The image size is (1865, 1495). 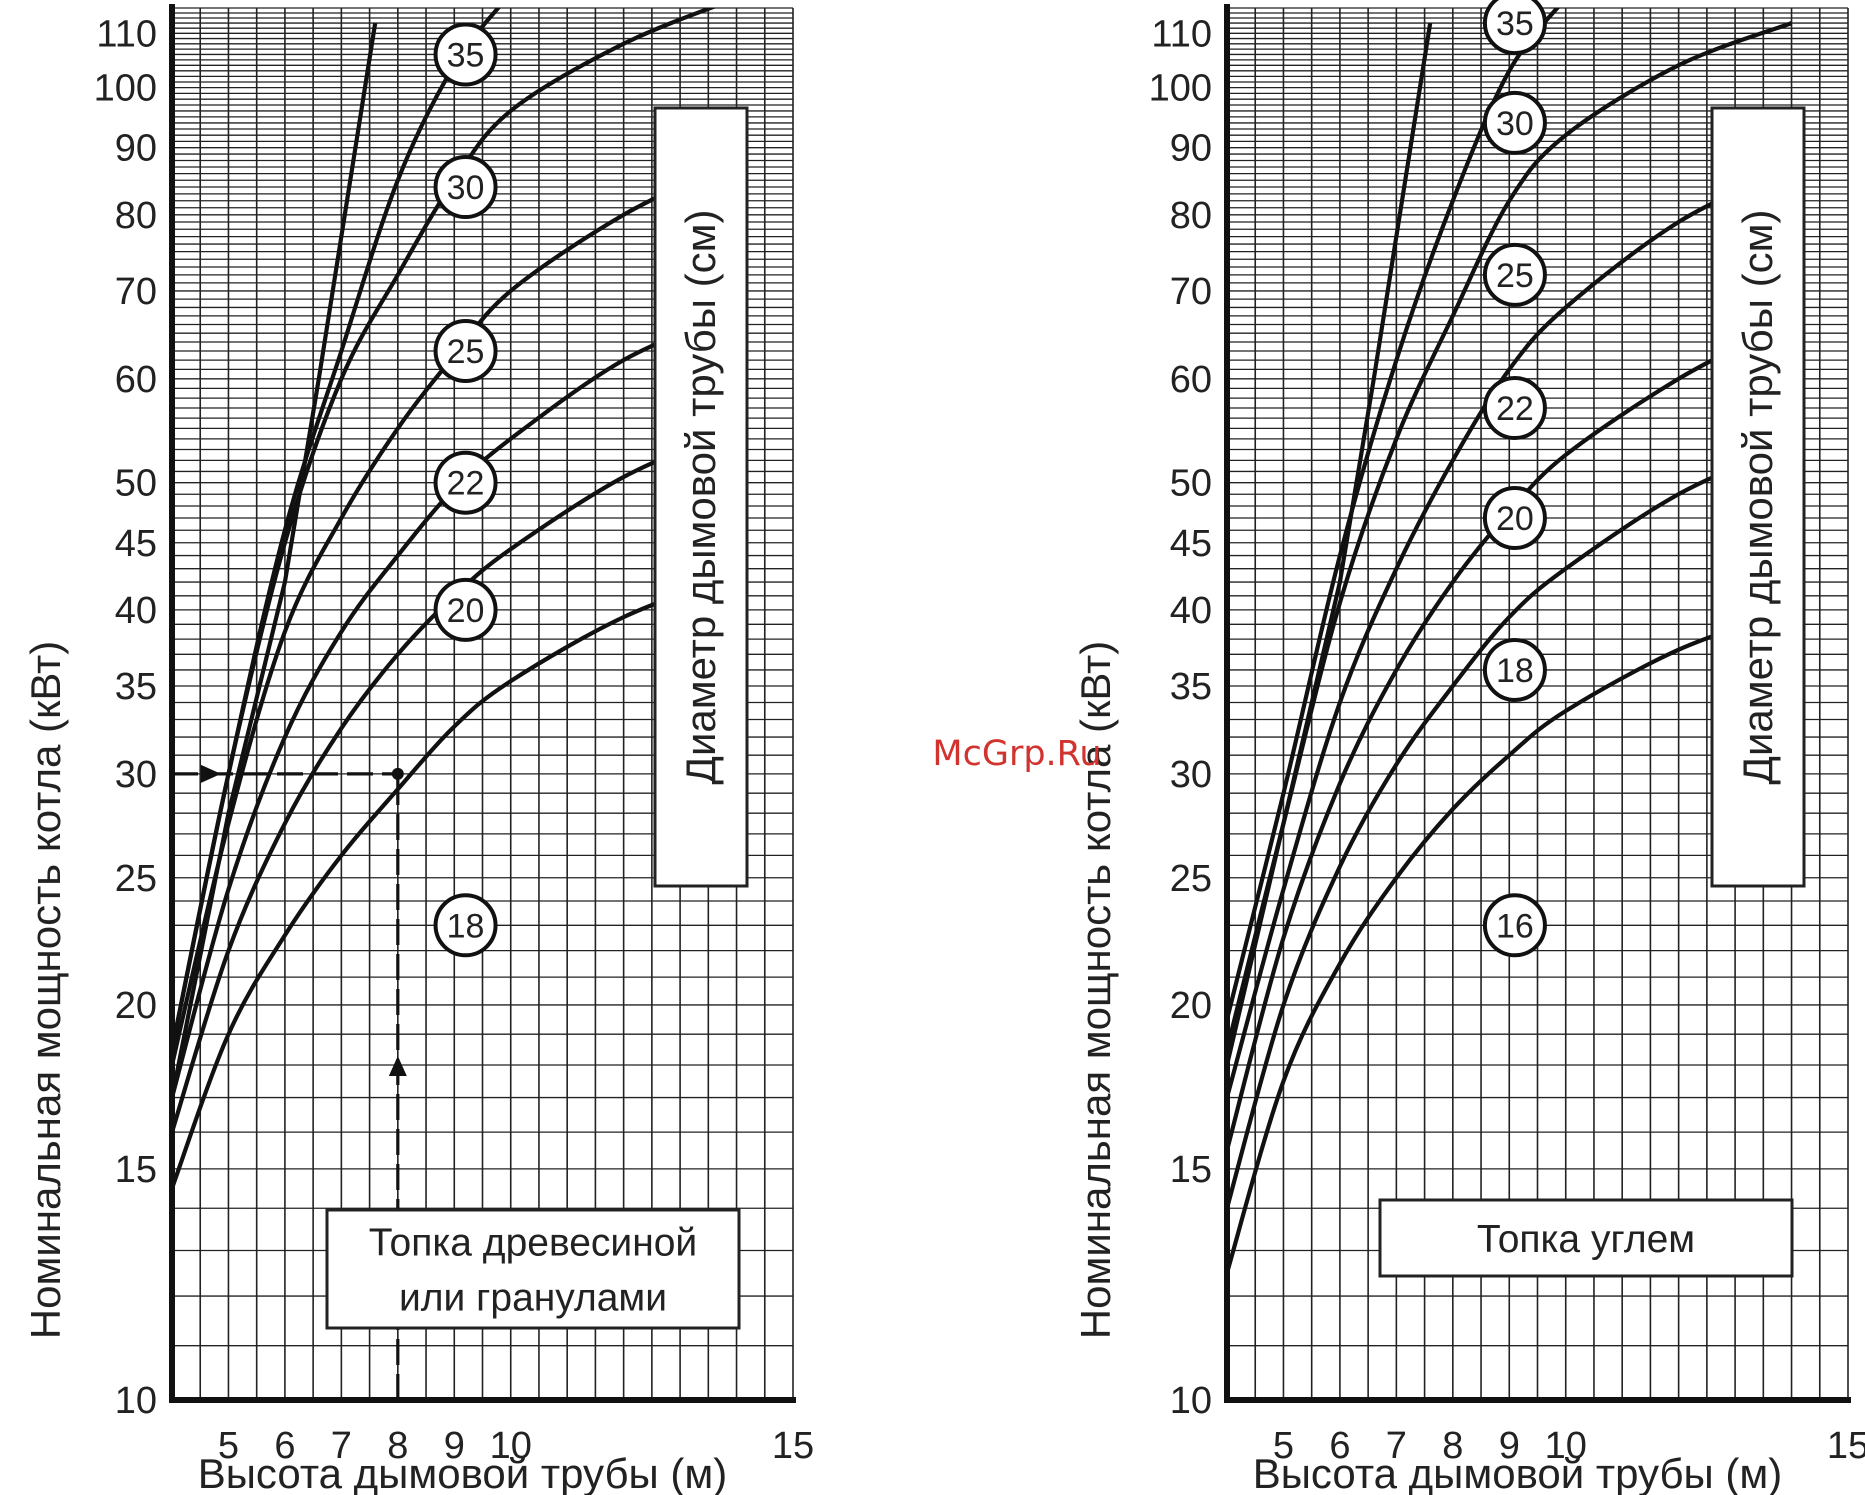 I want to click on note-text: Топка углем, so click(x=1586, y=1239).